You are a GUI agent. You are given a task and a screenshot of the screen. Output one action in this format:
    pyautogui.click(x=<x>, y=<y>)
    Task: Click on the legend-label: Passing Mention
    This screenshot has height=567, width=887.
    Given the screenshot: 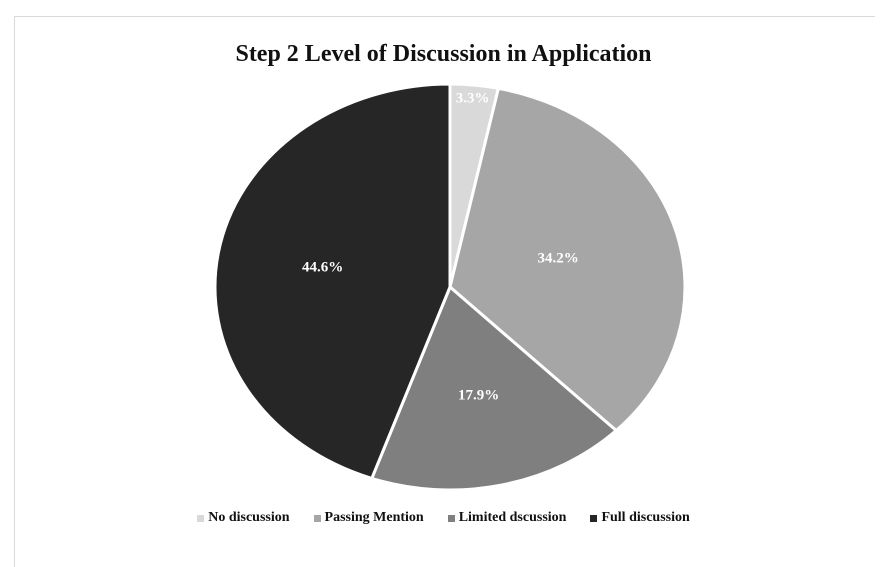 What is the action you would take?
    pyautogui.click(x=374, y=517)
    